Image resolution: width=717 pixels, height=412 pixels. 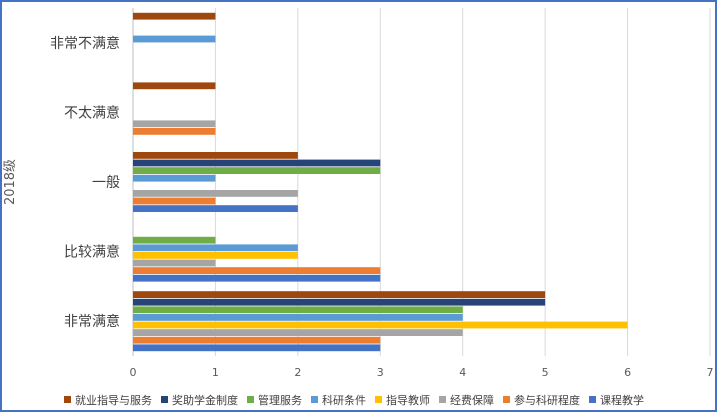 I want to click on legend-label: 参与科研程度, so click(x=547, y=400).